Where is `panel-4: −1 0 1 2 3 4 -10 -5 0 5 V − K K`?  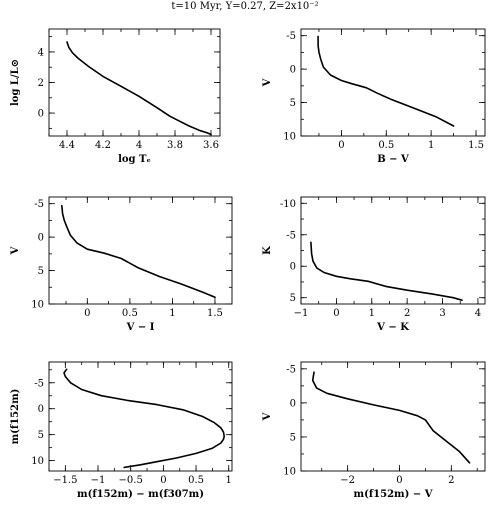 panel-4: −1 0 1 2 3 4 -10 -5 0 5 V − K K is located at coordinates (374, 264).